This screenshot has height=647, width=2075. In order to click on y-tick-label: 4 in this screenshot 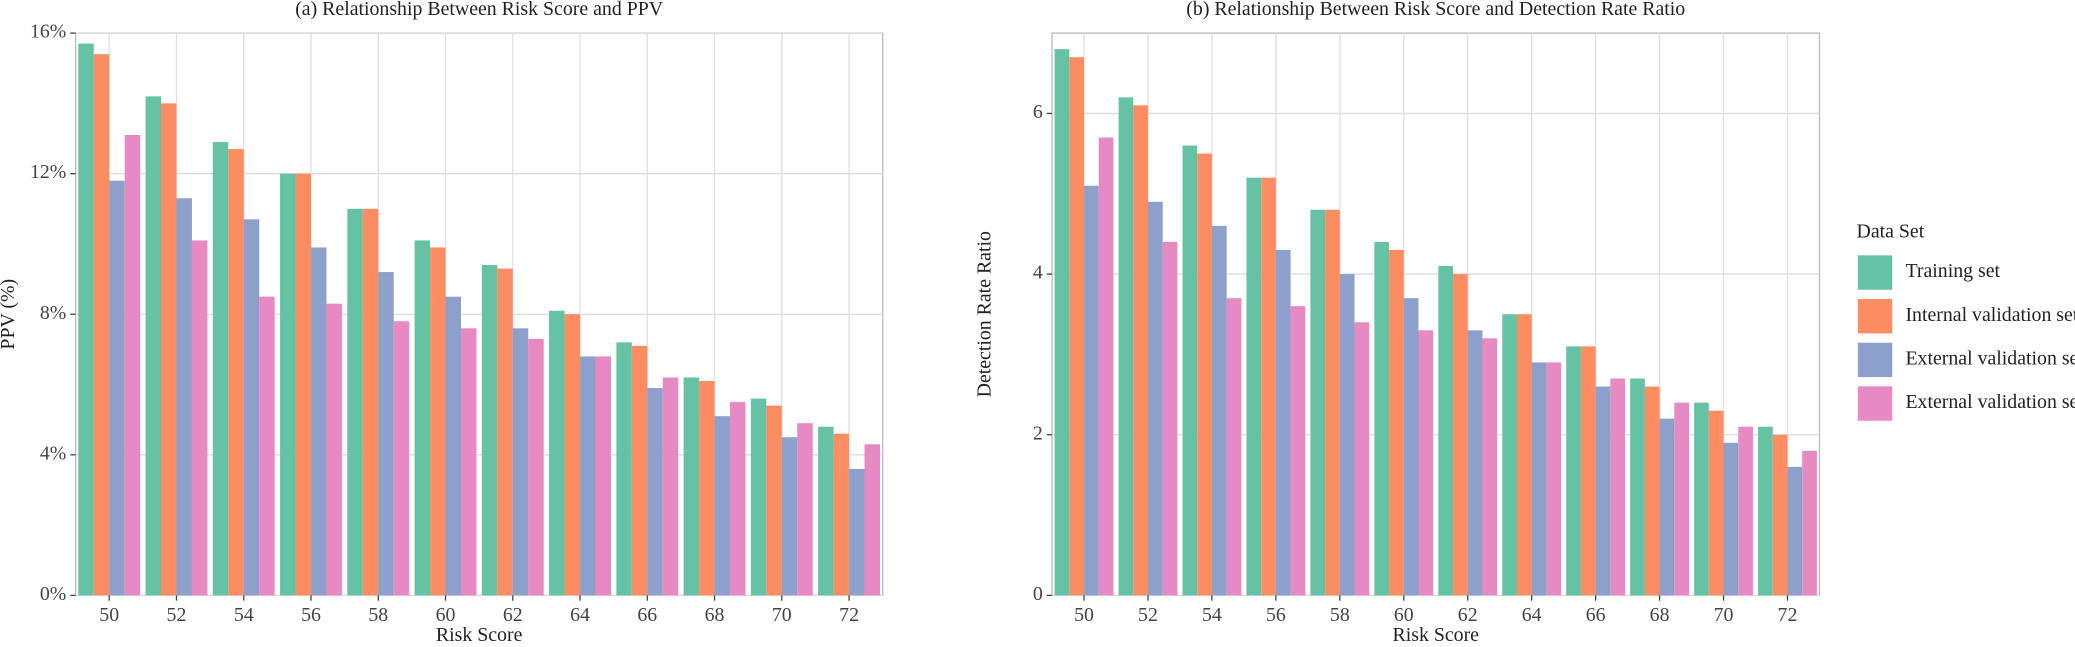, I will do `click(1038, 273)`.